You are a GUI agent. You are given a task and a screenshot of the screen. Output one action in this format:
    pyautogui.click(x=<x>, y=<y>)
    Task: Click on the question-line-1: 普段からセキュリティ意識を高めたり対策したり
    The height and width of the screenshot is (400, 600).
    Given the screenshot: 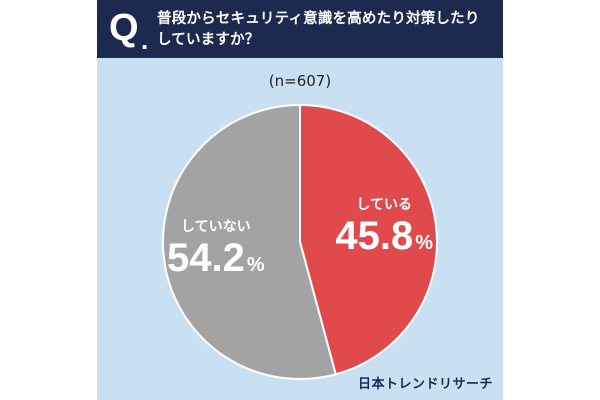 What is the action you would take?
    pyautogui.click(x=318, y=19)
    